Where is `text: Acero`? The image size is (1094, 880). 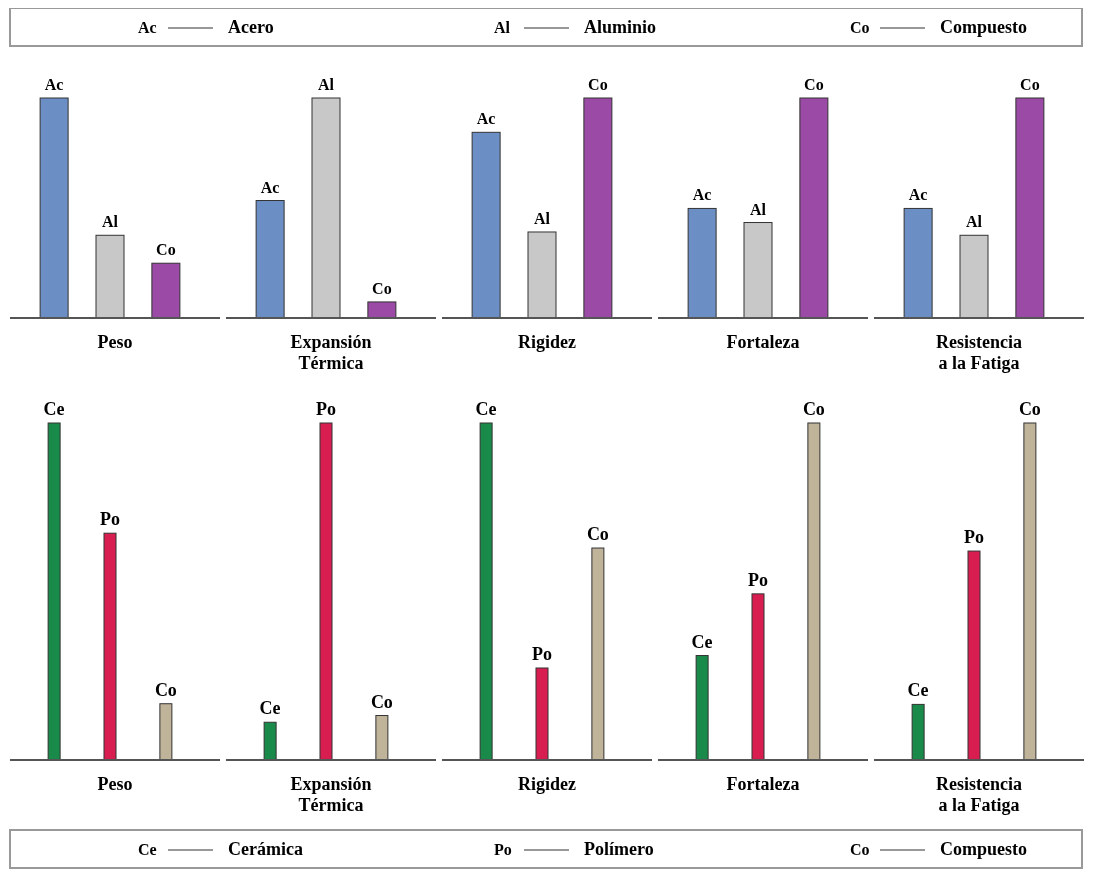
text: Acero is located at coordinates (251, 27).